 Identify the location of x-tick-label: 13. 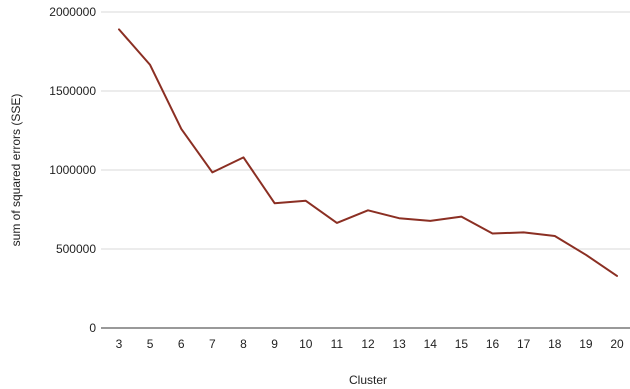
(399, 344).